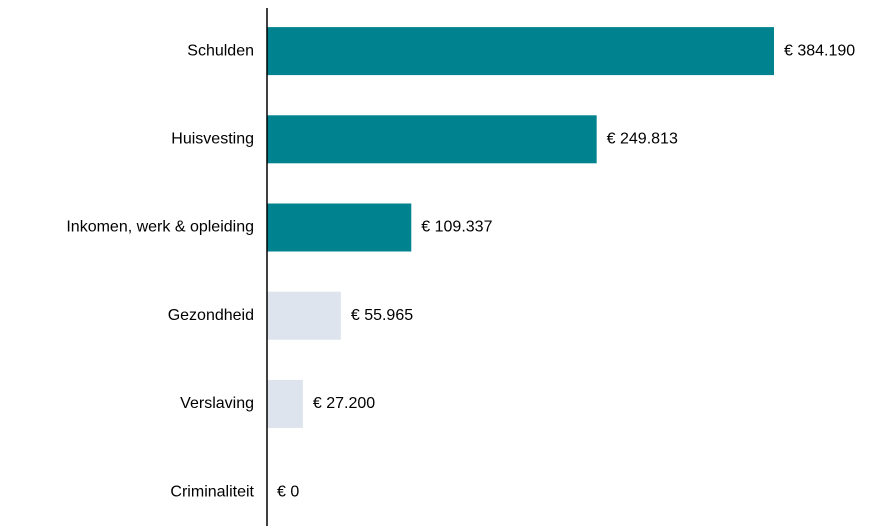 The height and width of the screenshot is (530, 886). What do you see at coordinates (160, 227) in the screenshot?
I see `category-label: Inkomen, werk & opleiding` at bounding box center [160, 227].